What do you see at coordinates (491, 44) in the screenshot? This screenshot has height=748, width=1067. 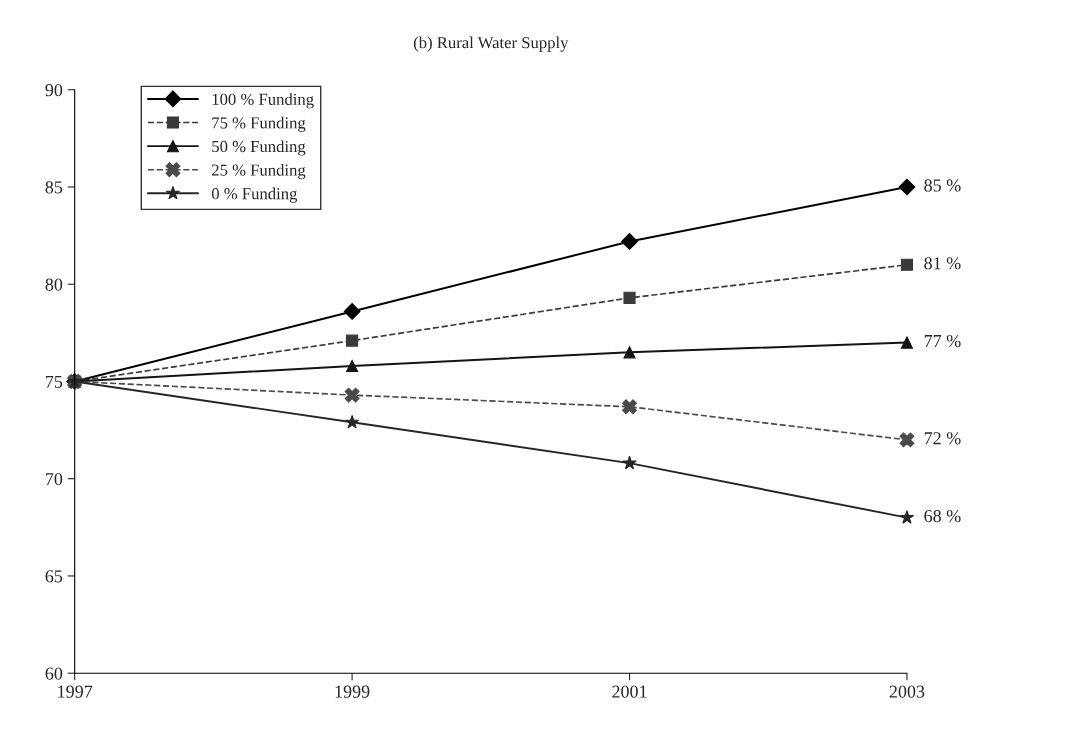 I see `chart-title: (b) Rural Water Supply` at bounding box center [491, 44].